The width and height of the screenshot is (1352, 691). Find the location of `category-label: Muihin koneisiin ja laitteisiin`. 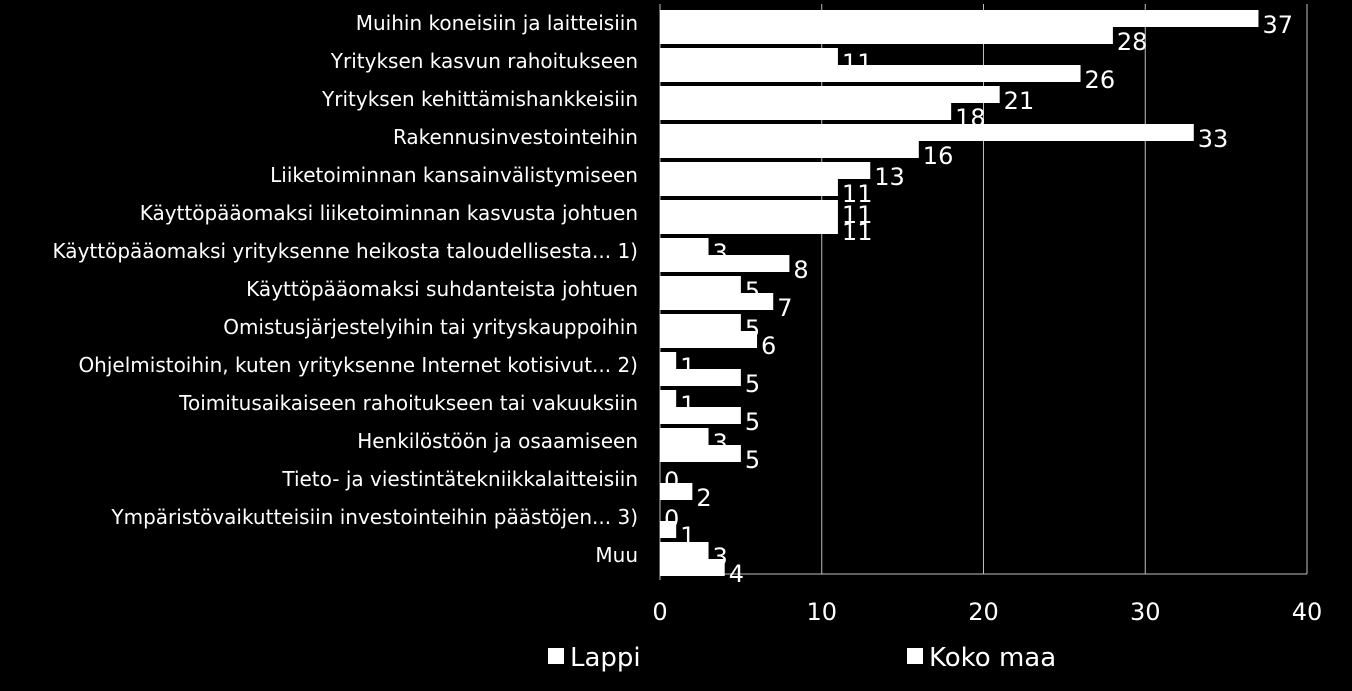

category-label: Muihin koneisiin ja laitteisiin is located at coordinates (497, 23).